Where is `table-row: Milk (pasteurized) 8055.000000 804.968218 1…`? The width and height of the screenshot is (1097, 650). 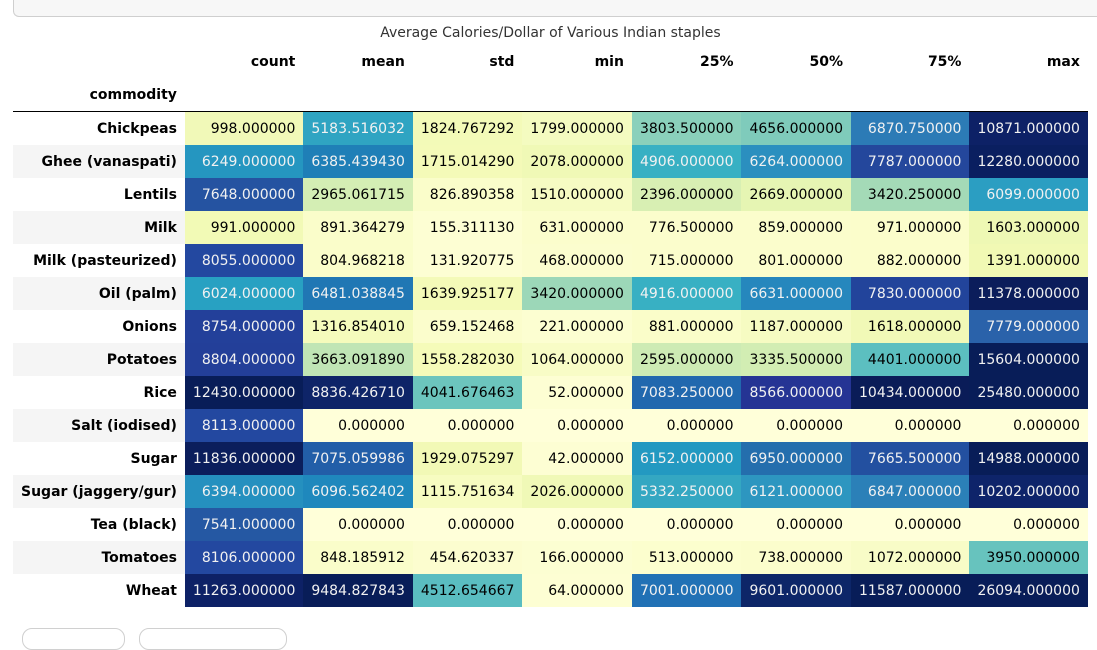
table-row: Milk (pasteurized) 8055.000000 804.968218 1… is located at coordinates (550, 260).